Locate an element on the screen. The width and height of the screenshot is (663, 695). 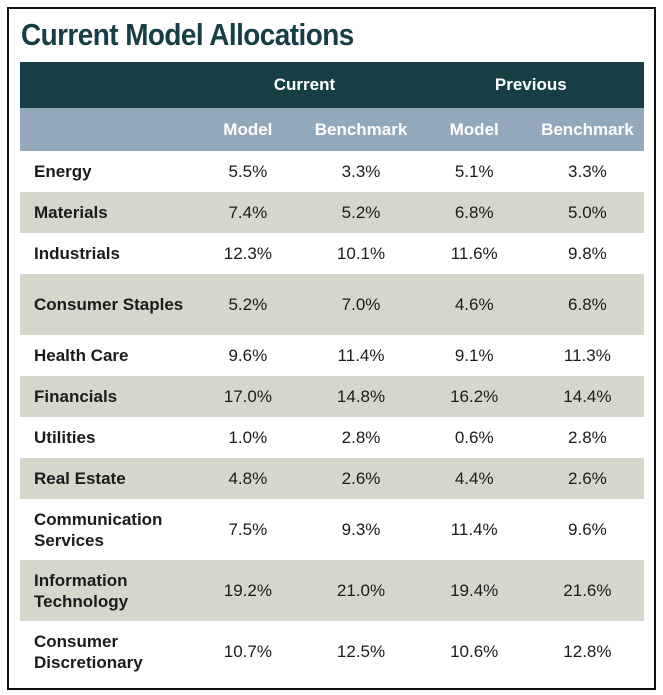
current-benchmark-cell: 9.3% is located at coordinates (361, 529).